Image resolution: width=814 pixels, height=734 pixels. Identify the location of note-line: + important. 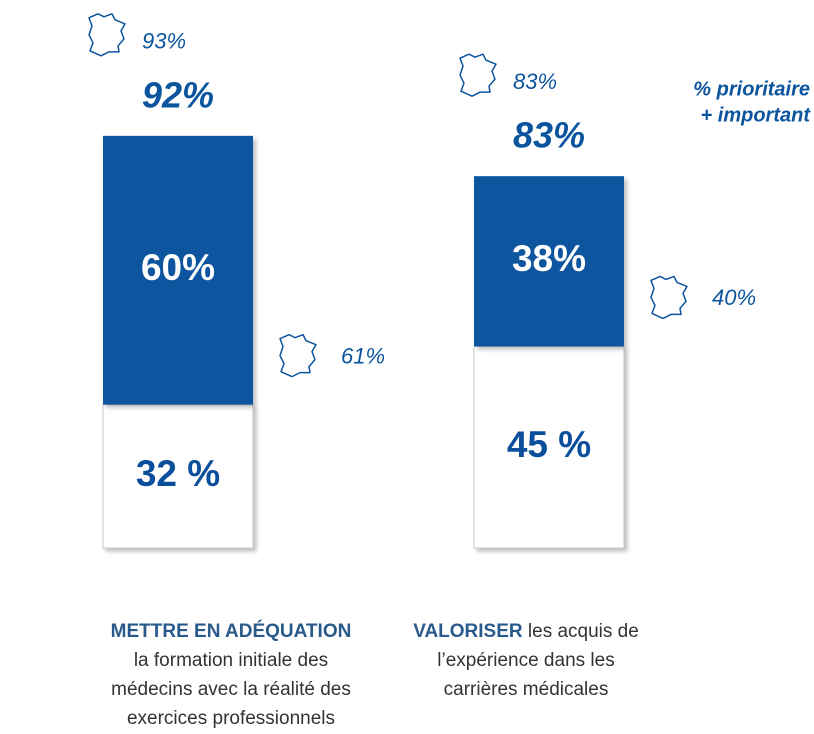
(756, 115).